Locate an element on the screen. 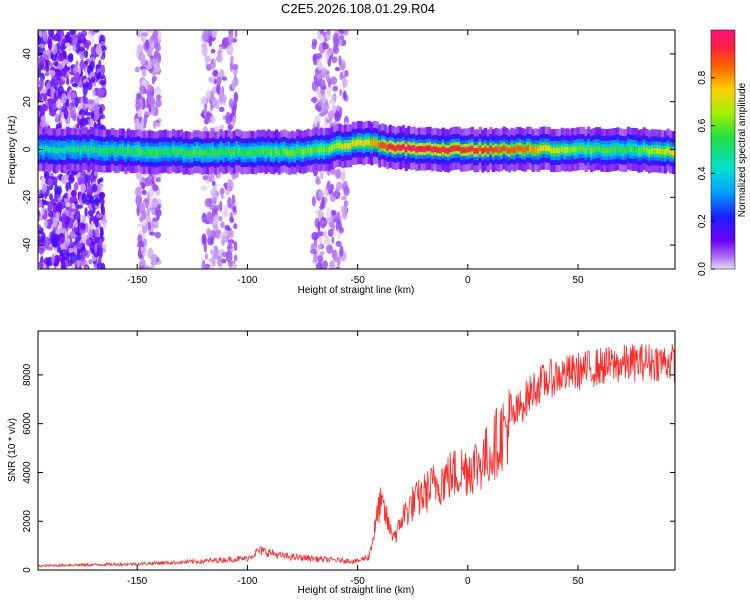  y-tick-label: 20 is located at coordinates (27, 102).